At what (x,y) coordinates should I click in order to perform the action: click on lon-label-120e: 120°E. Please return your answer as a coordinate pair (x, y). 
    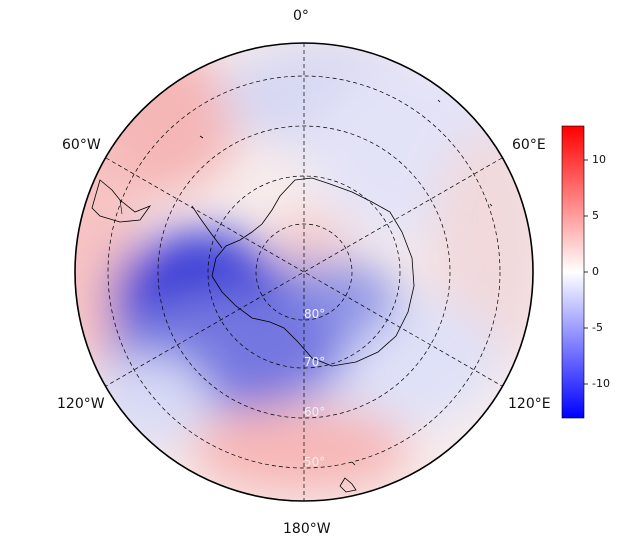
    Looking at the image, I should click on (529, 404).